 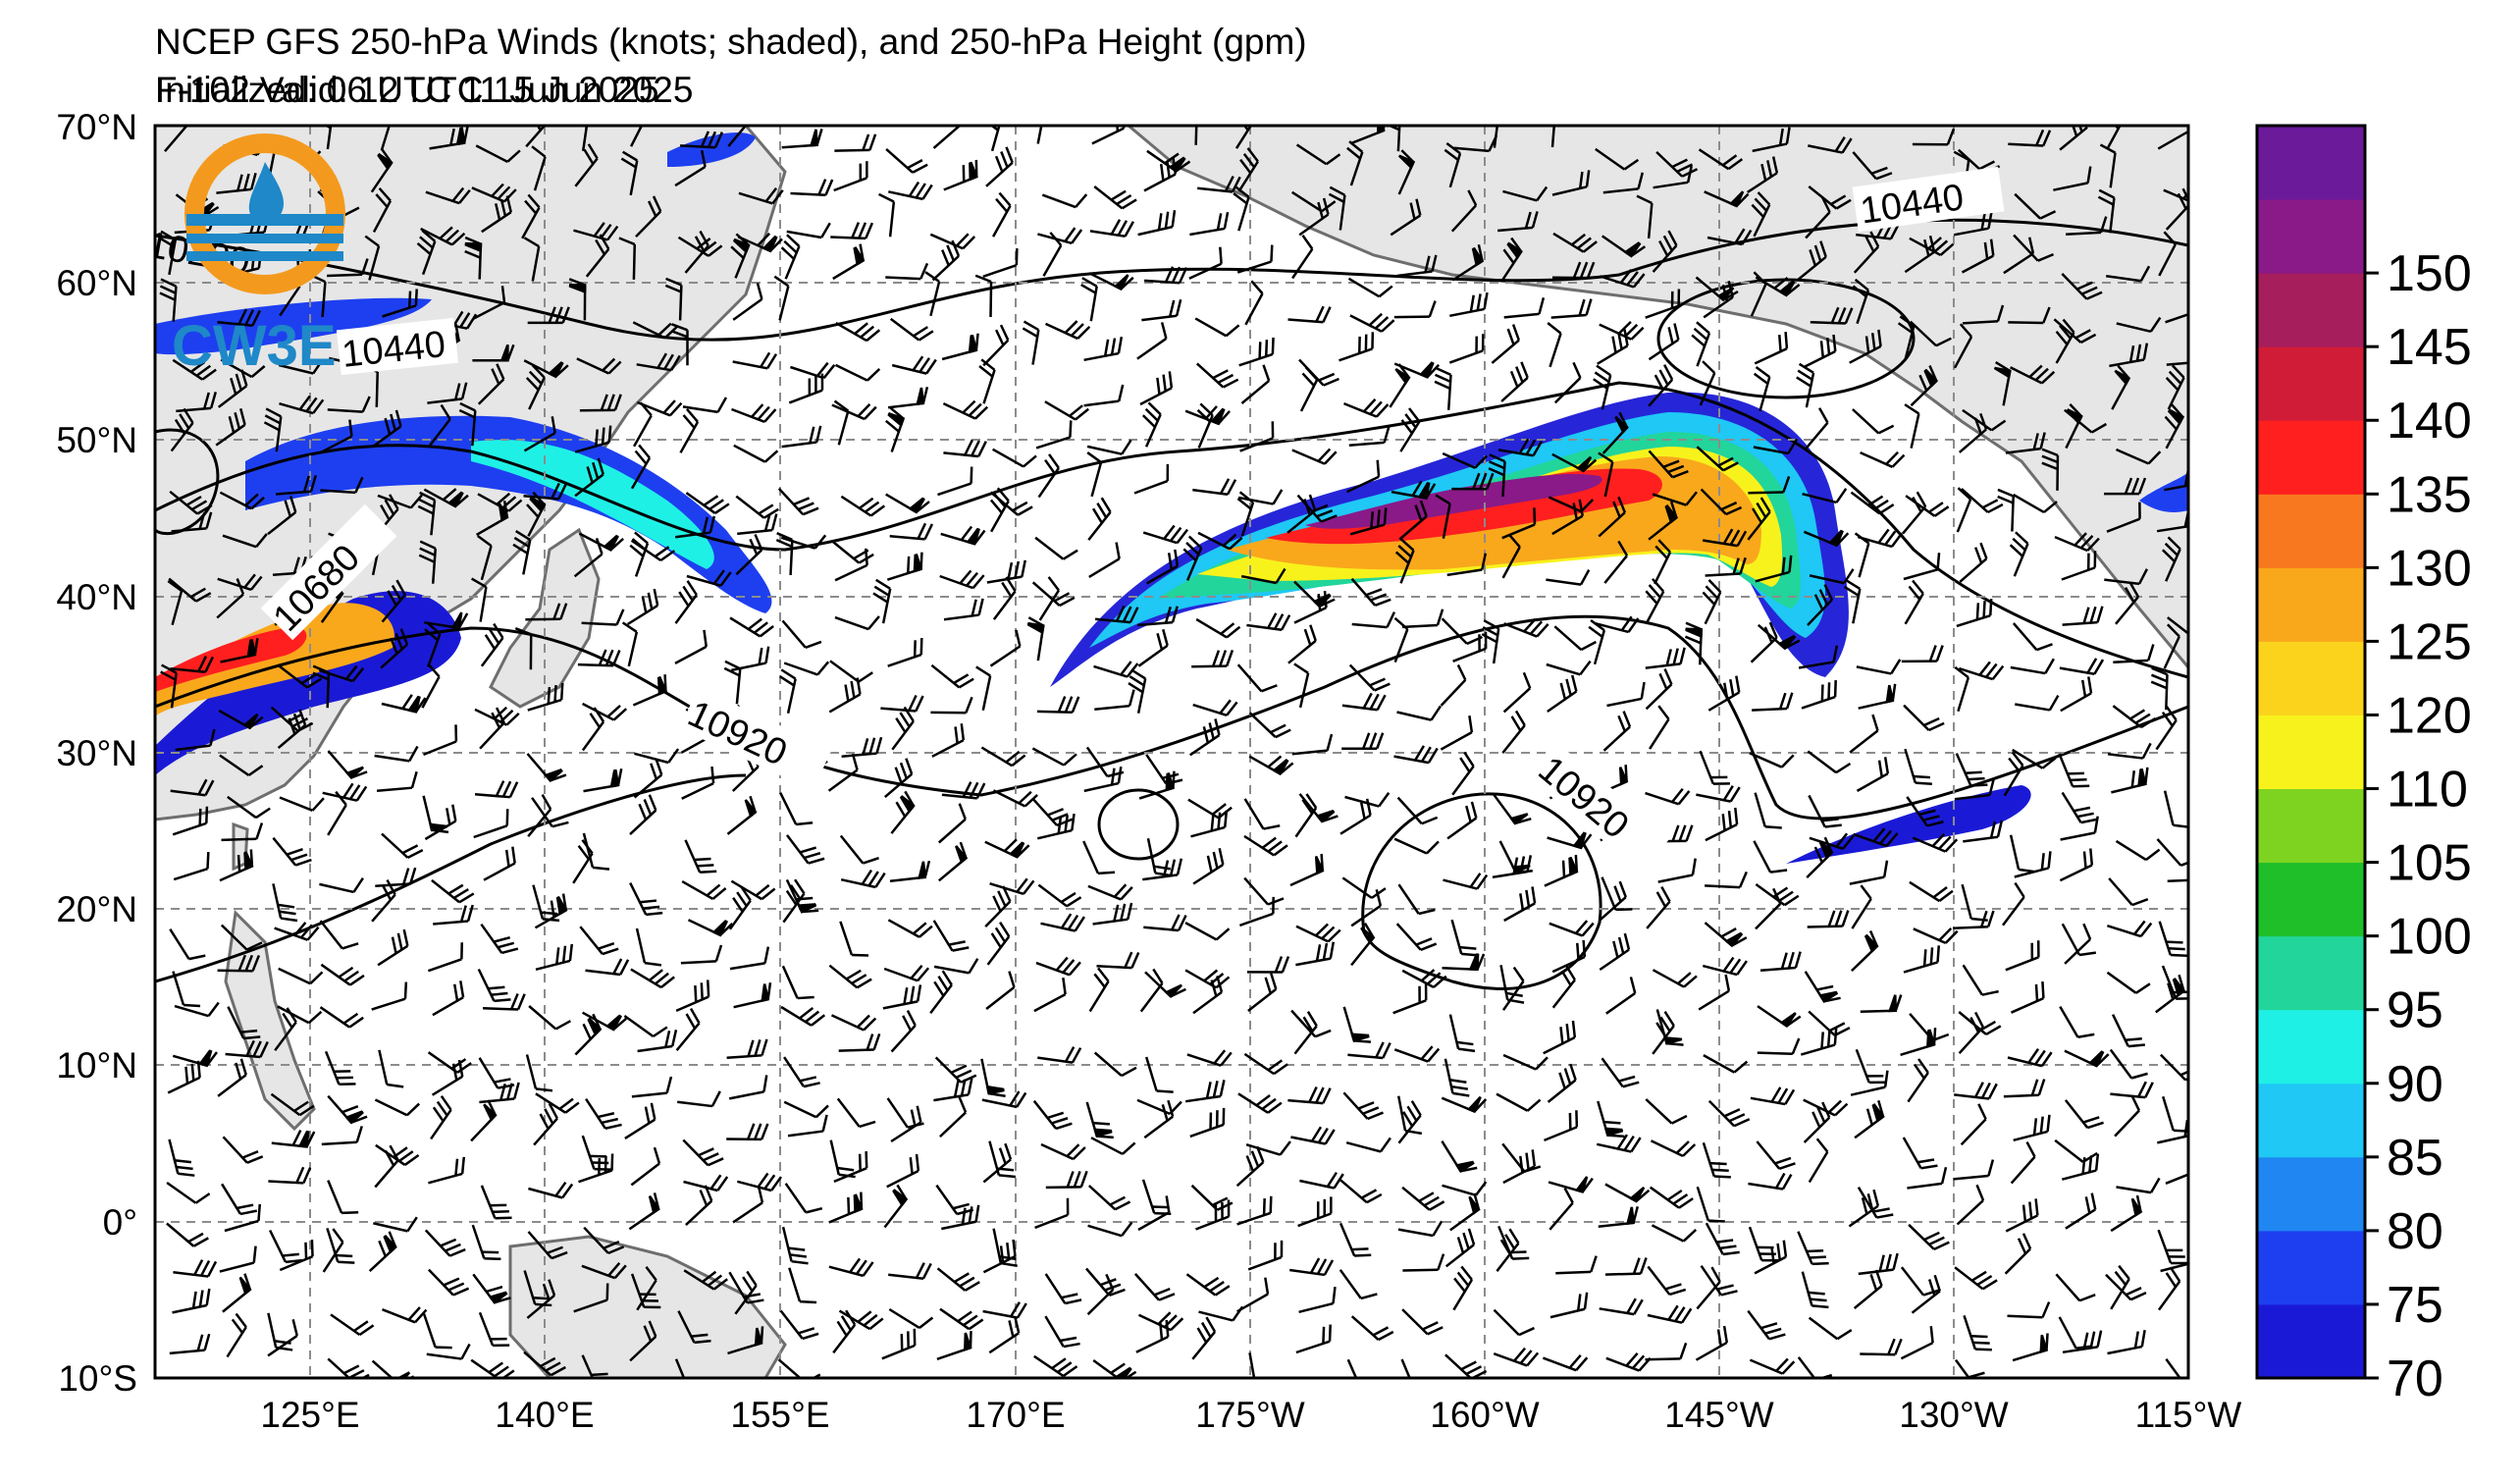 I want to click on lon-label: 160°W, so click(x=1485, y=1415).